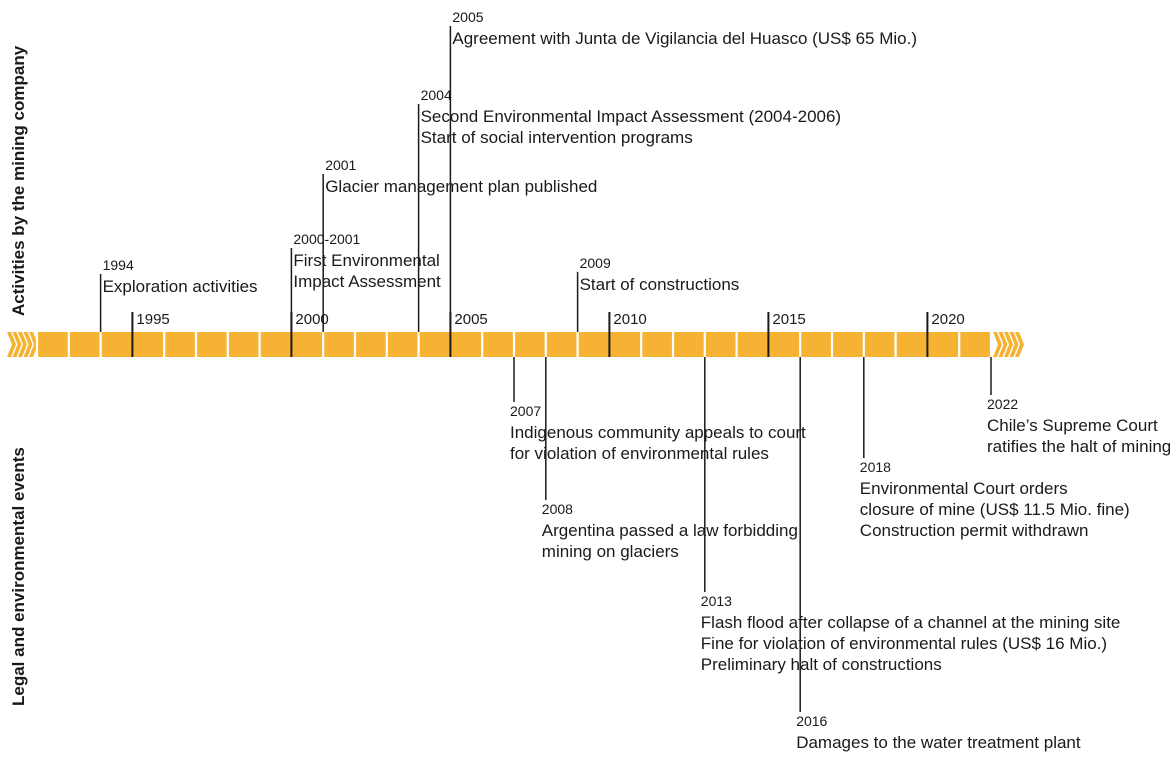 Image resolution: width=1170 pixels, height=762 pixels. Describe the element at coordinates (557, 137) in the screenshot. I see `event-text-line: Start of social intervention programs` at that location.